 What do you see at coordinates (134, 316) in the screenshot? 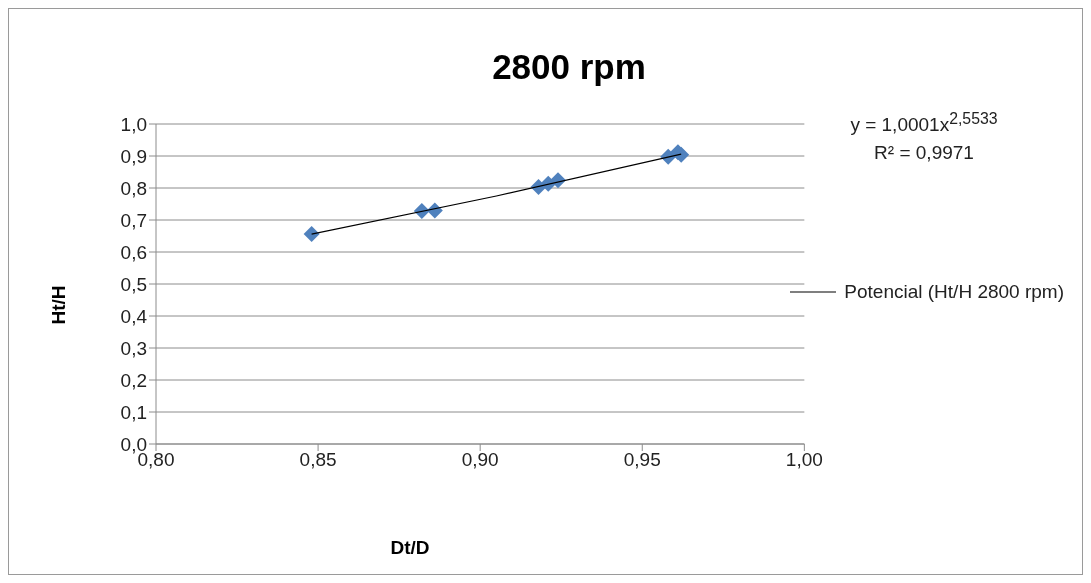
I see `y-tick-label: 0,4` at bounding box center [134, 316].